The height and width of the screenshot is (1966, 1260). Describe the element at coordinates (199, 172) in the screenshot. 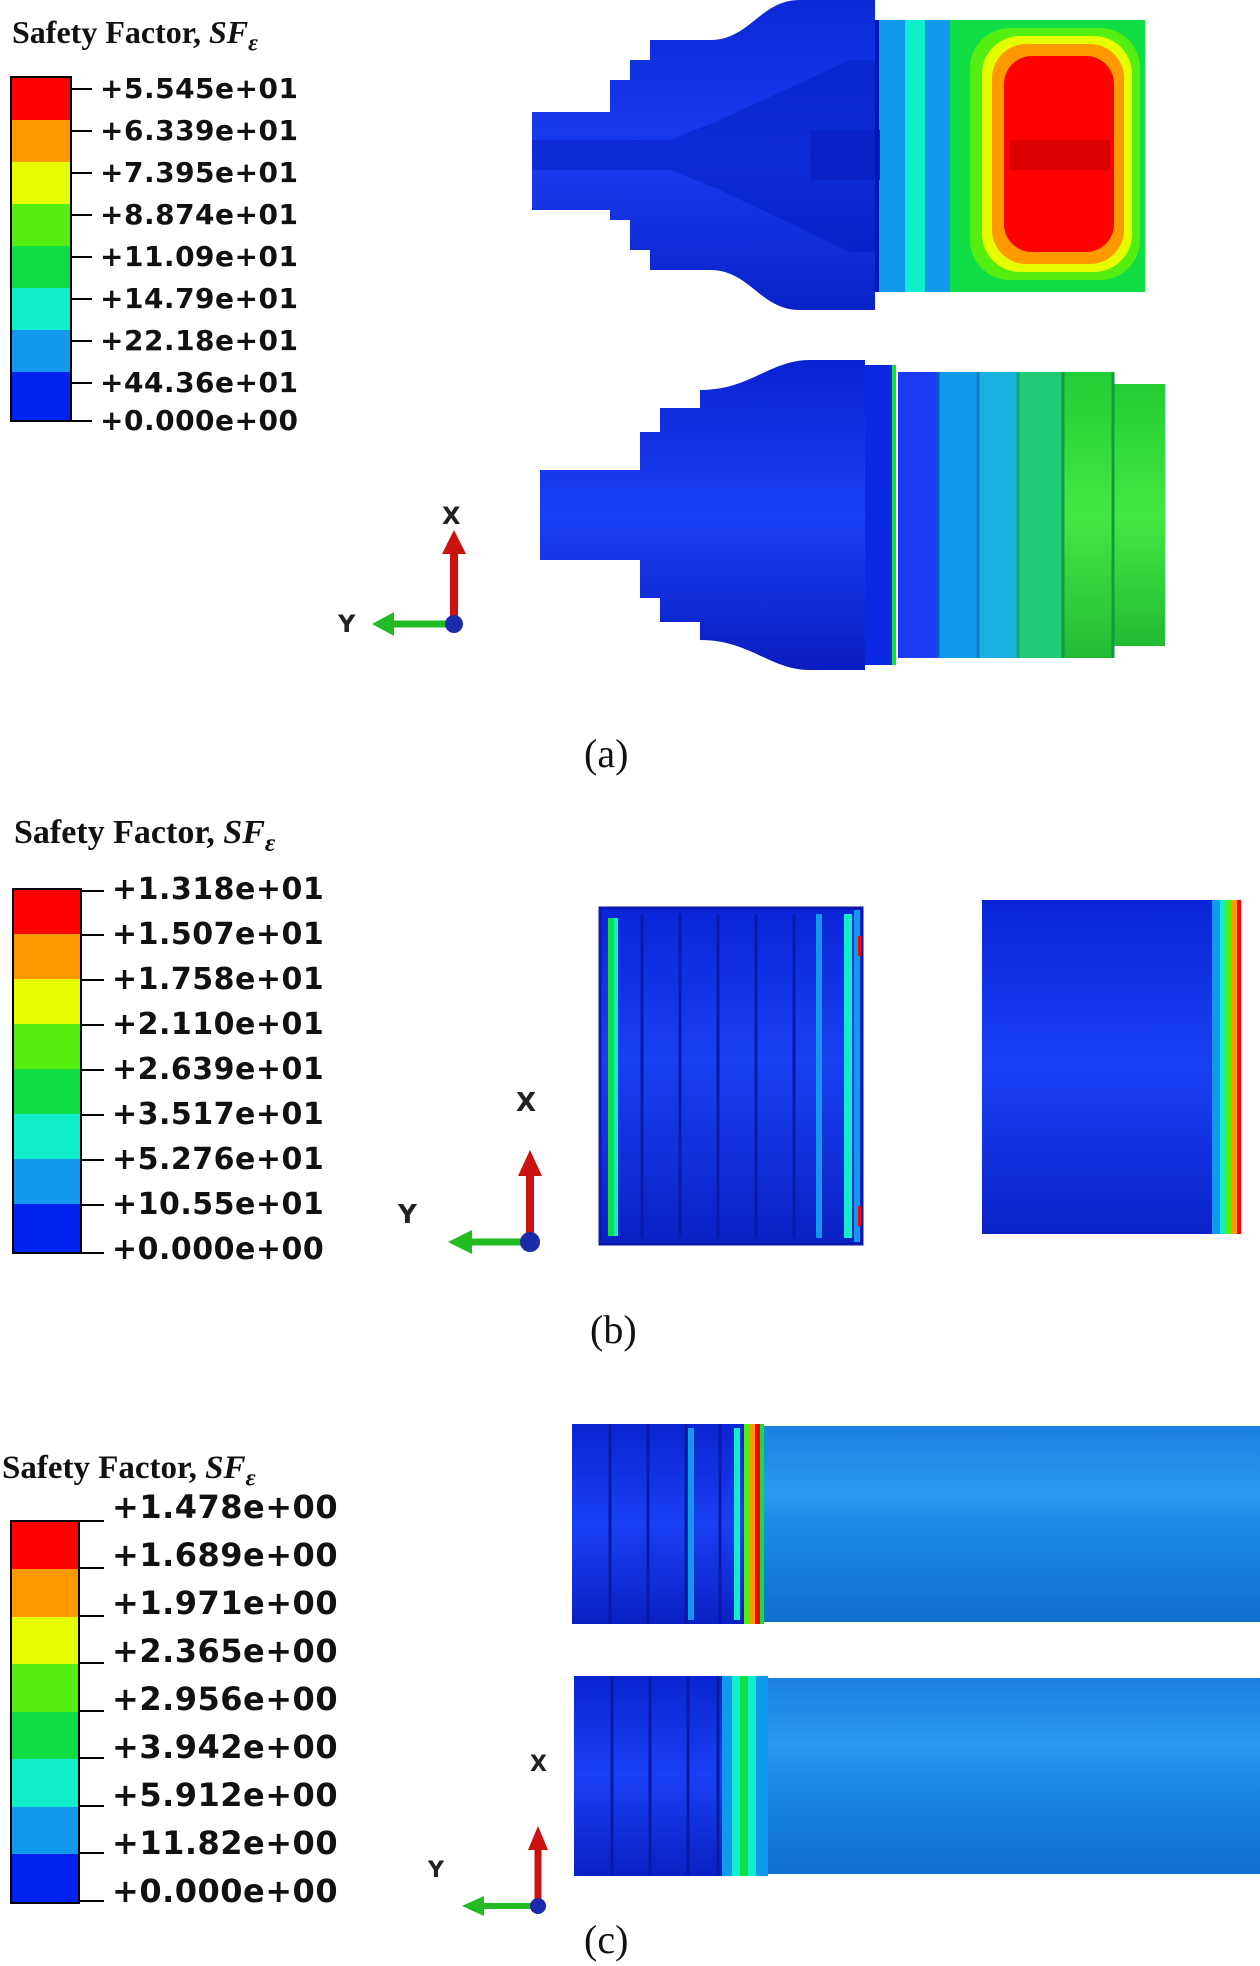

I see `tick-label: +7.395e+01` at that location.